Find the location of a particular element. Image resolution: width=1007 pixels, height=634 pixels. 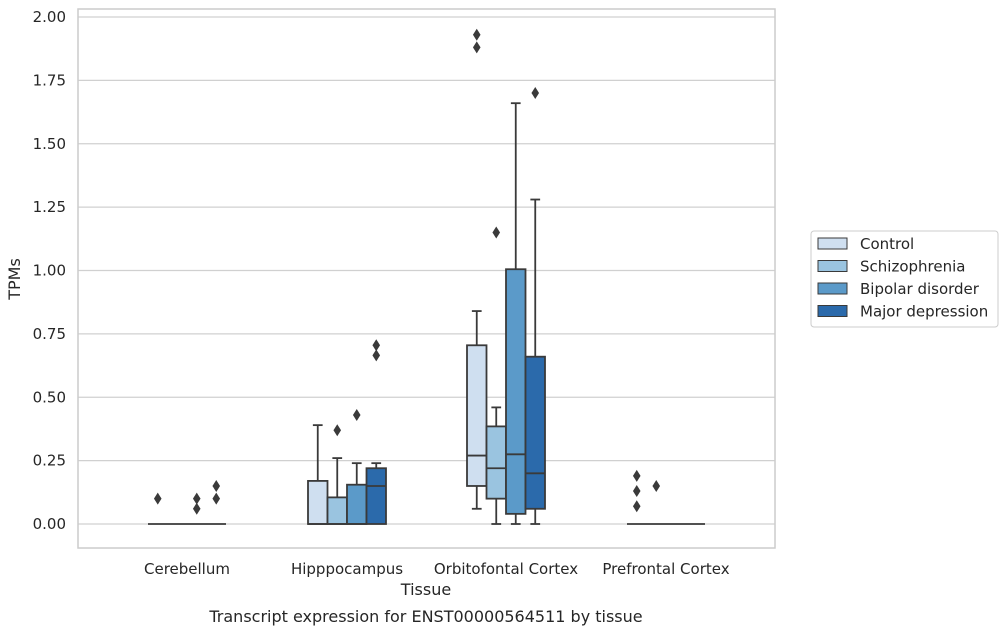

y-axis-ticks: 0.00 0.25 0.50 0.75 1.00 1.25 1.50 1.75 2.00 is located at coordinates (49, 270).